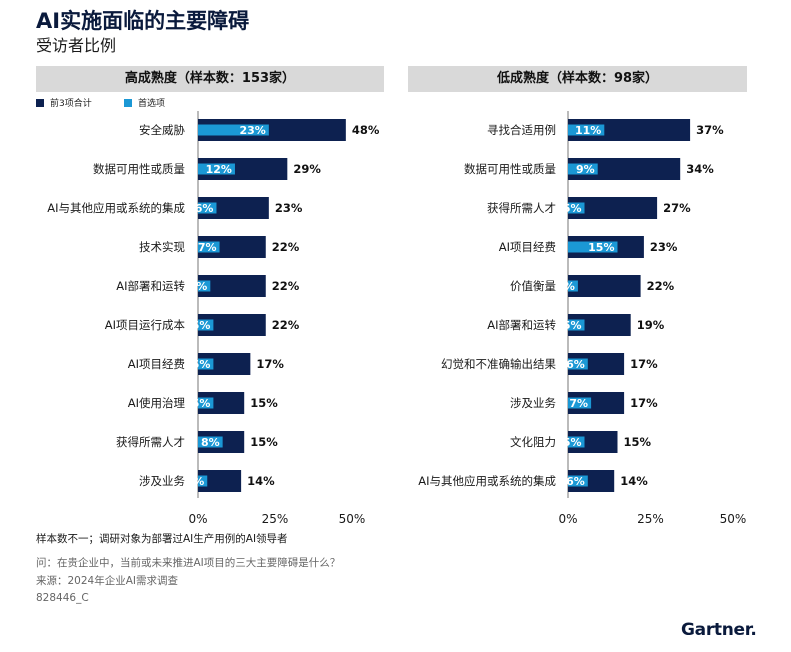 This screenshot has height=652, width=791. Describe the element at coordinates (601, 247) in the screenshot. I see `data-label-first: 15%` at that location.